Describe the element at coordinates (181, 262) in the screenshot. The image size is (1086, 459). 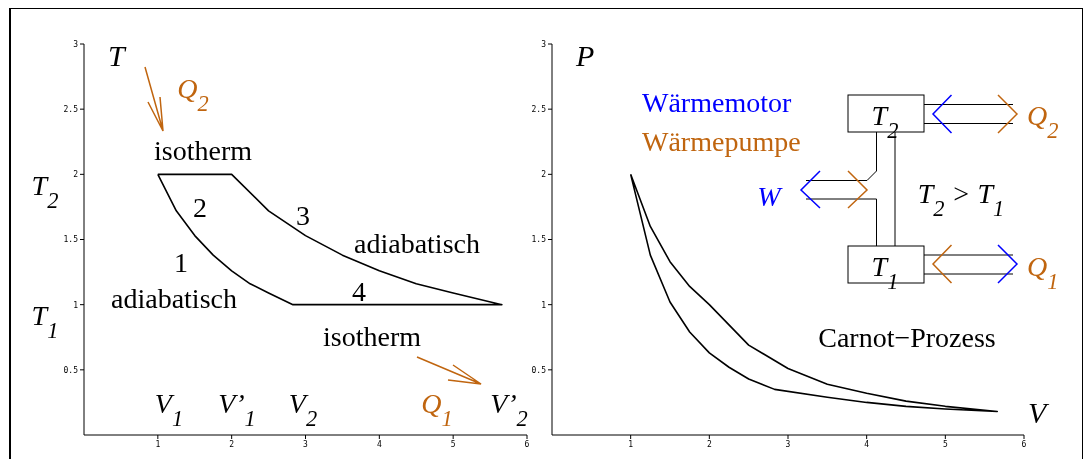
I see `annotation: 1` at that location.